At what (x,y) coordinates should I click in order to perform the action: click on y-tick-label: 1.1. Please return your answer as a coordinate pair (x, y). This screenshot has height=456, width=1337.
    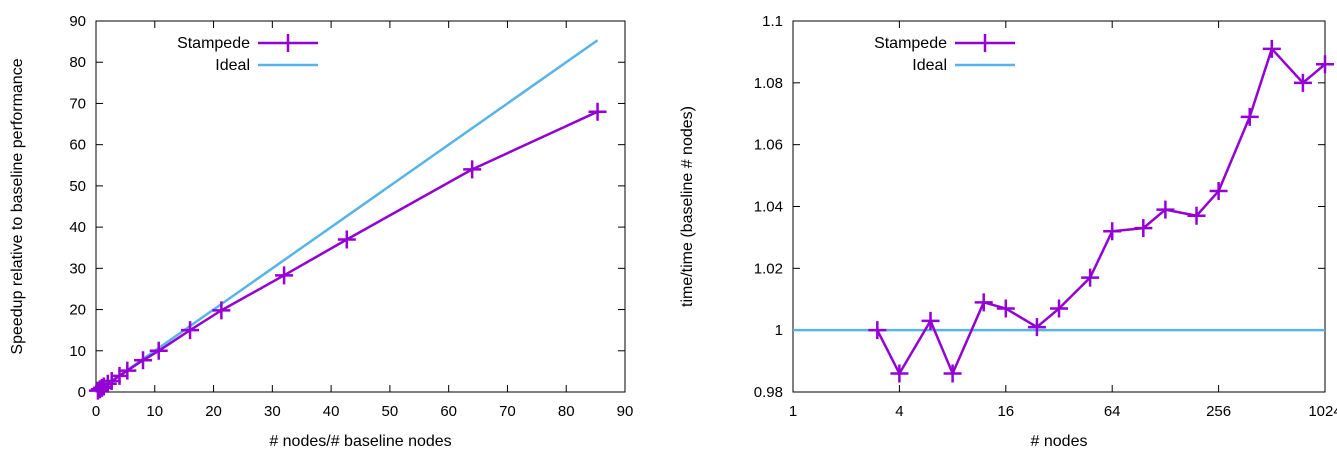
    Looking at the image, I should click on (772, 21).